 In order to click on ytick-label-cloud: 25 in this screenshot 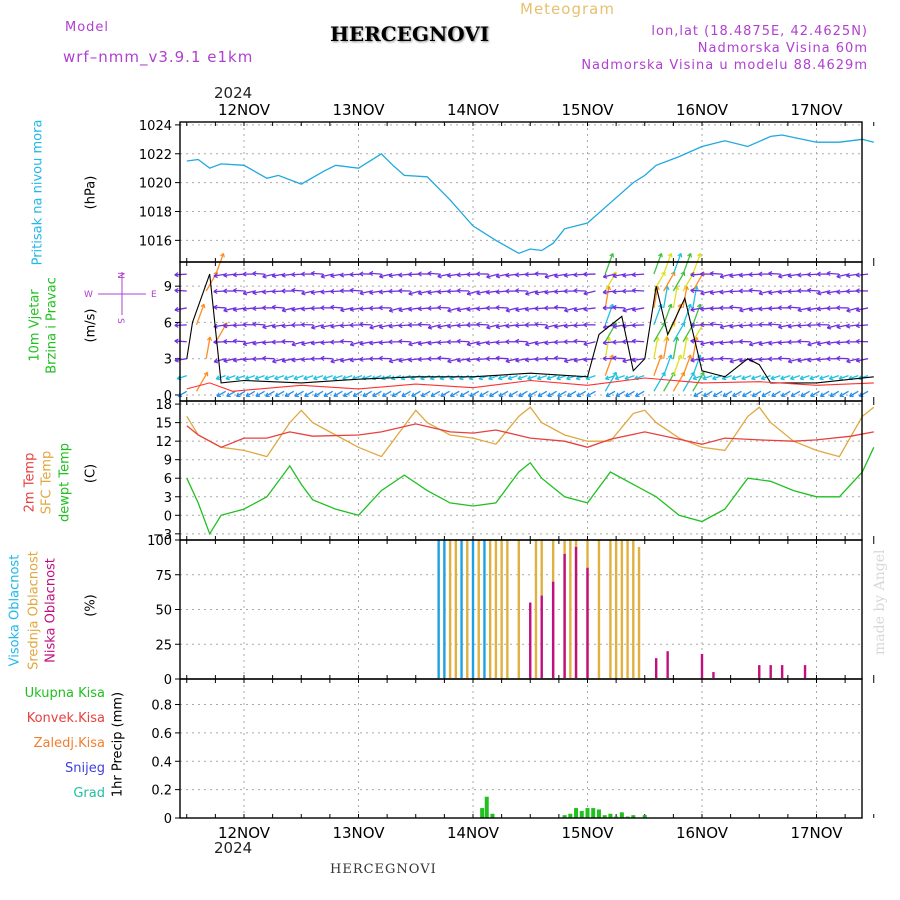, I will do `click(163, 645)`.